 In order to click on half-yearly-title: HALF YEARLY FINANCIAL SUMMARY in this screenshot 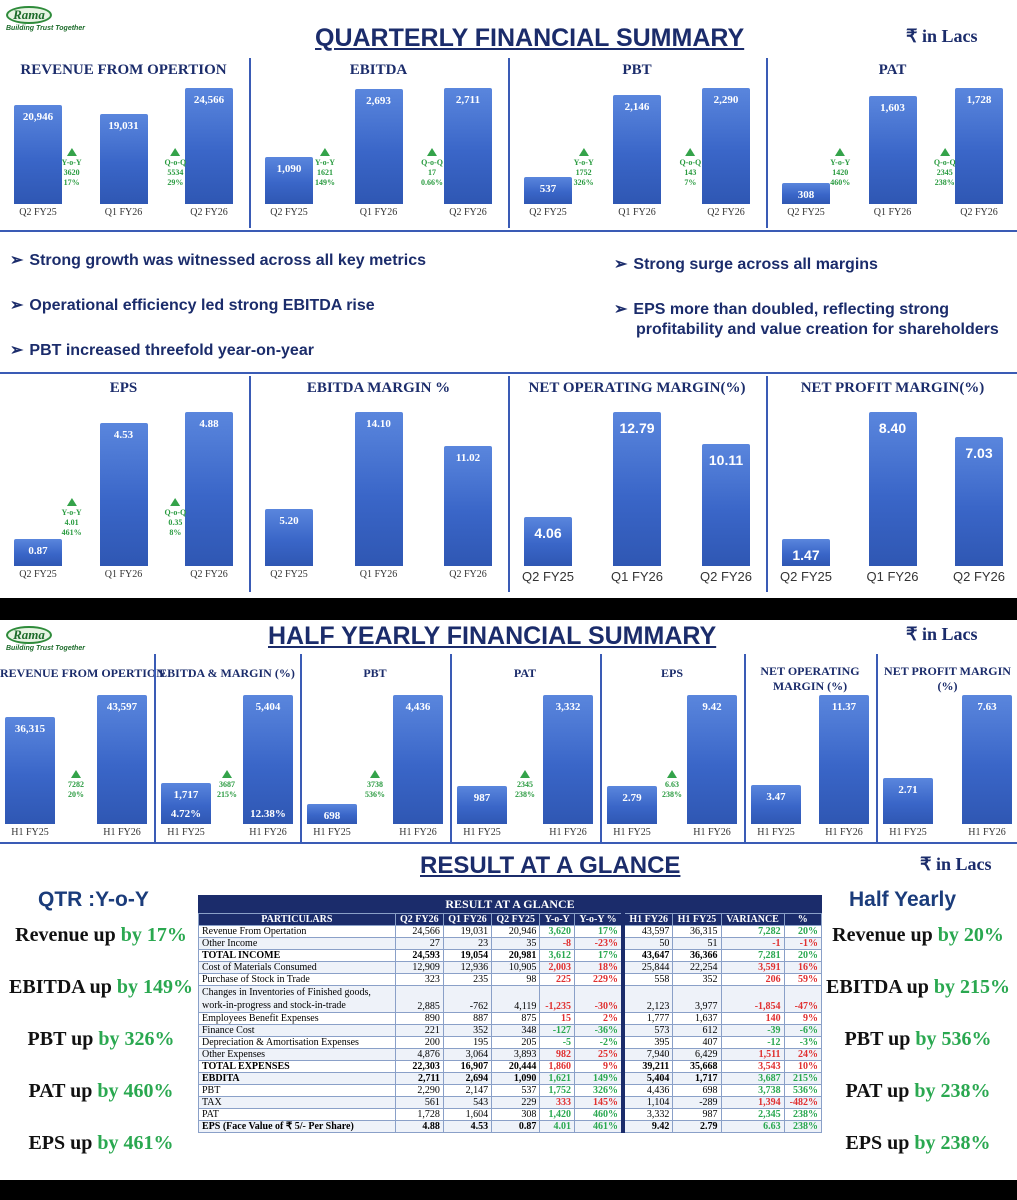, I will do `click(492, 636)`.